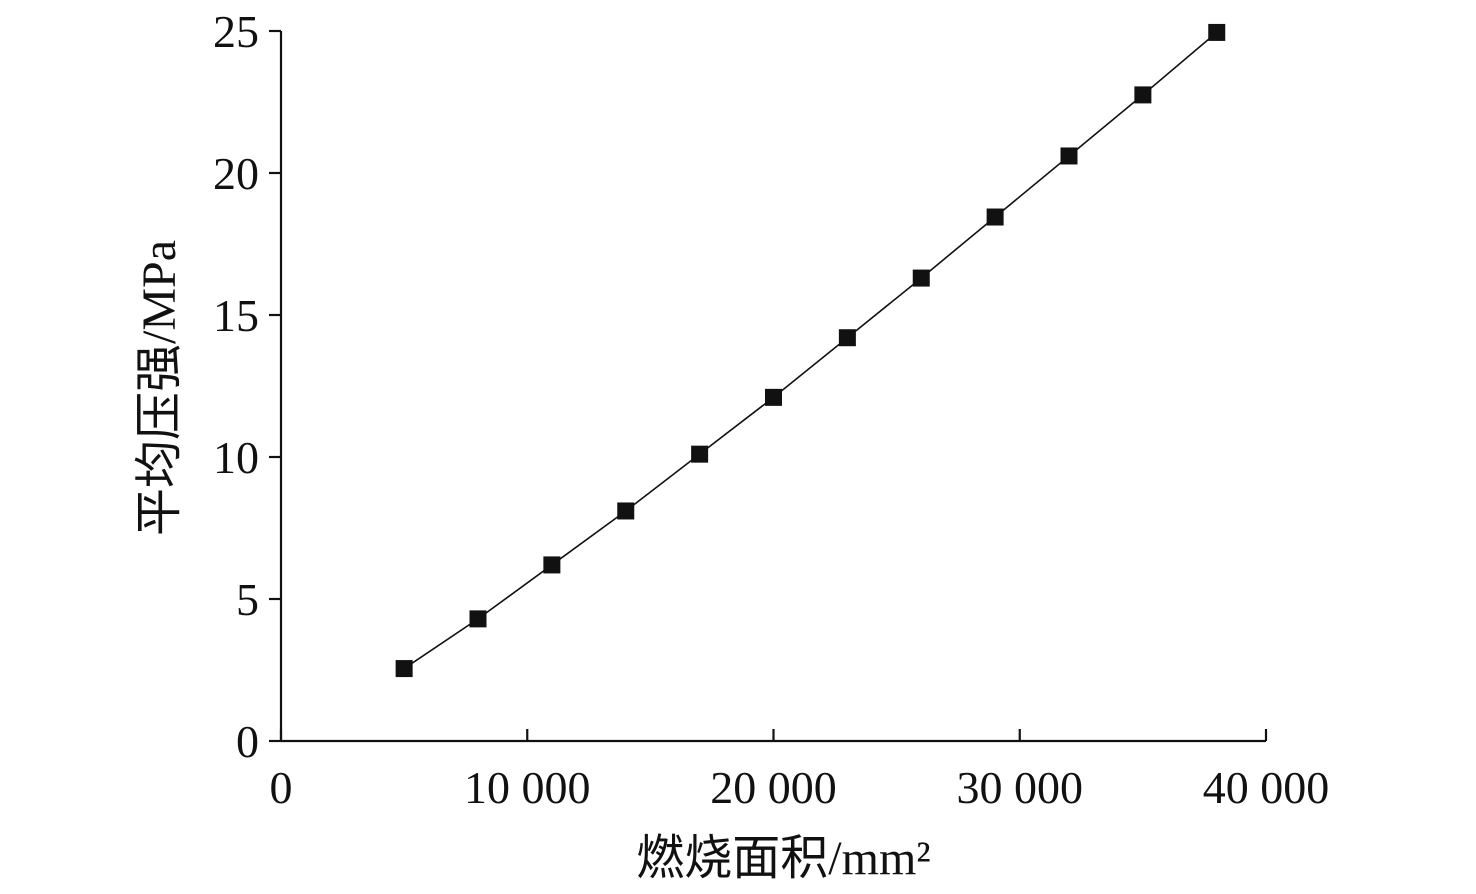 The height and width of the screenshot is (894, 1476). I want to click on x-tick-label: 10 000, so click(527, 787).